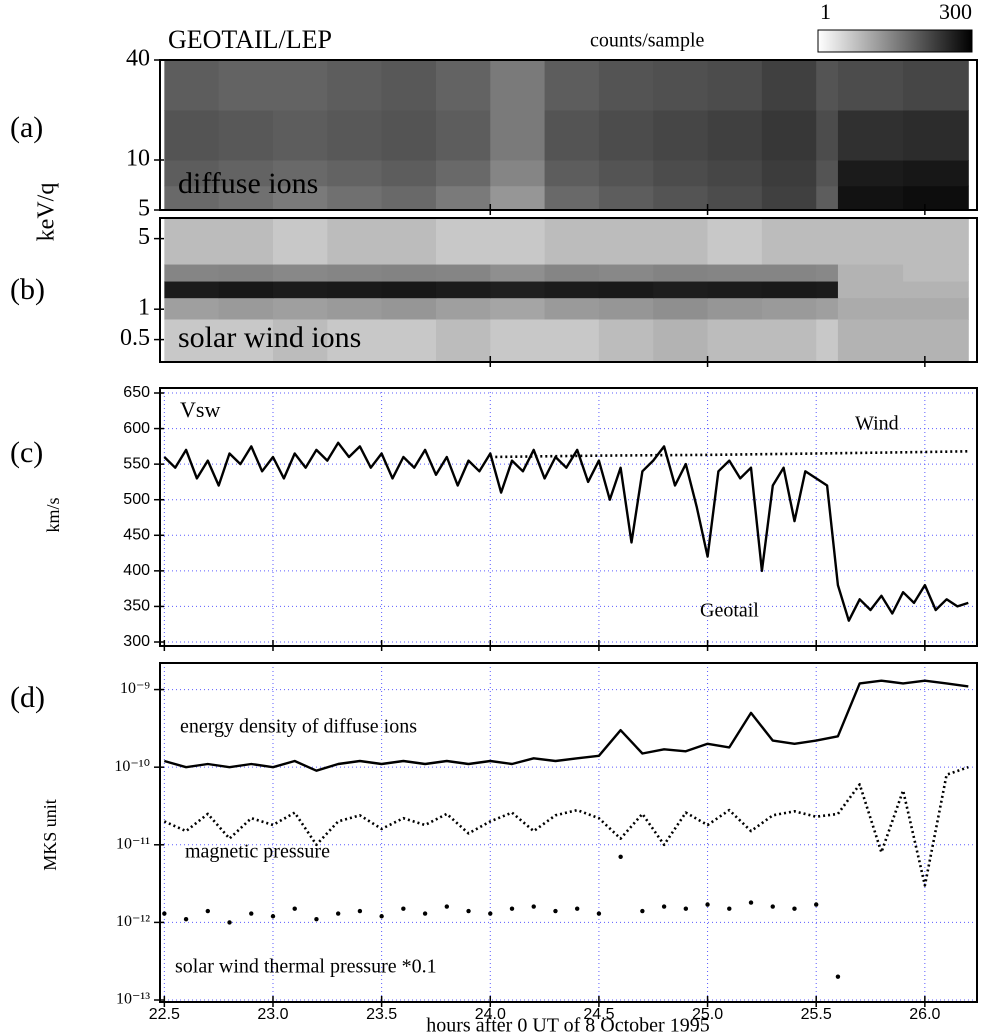  I want to click on panel-label: (b), so click(27, 289).